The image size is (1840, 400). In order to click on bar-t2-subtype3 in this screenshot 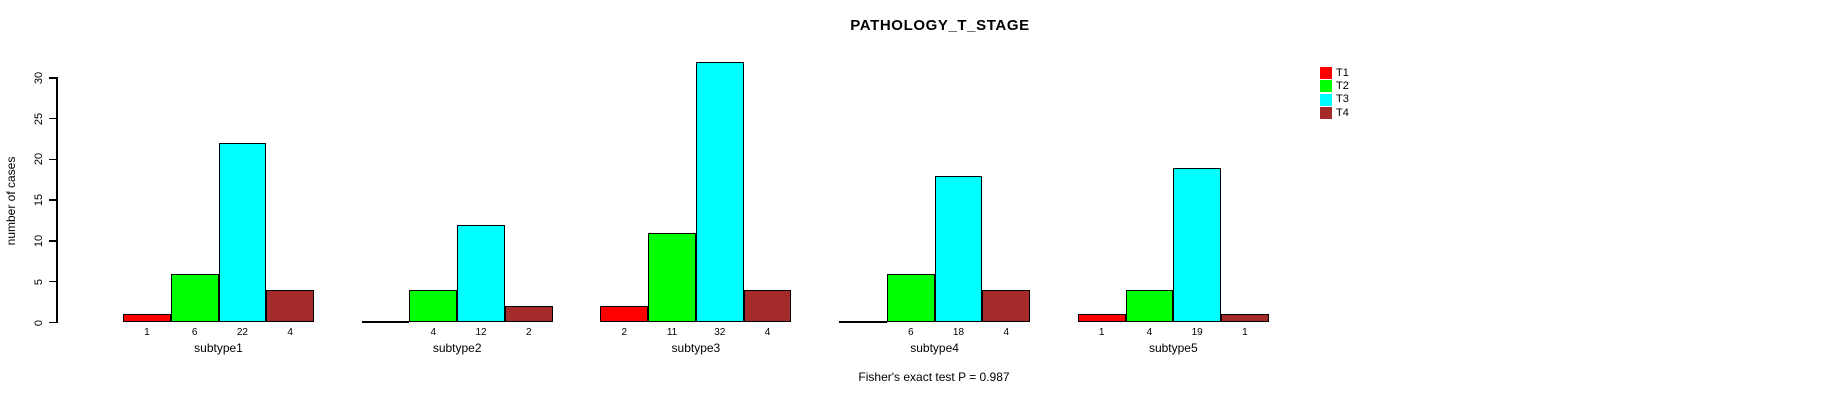, I will do `click(672, 277)`.